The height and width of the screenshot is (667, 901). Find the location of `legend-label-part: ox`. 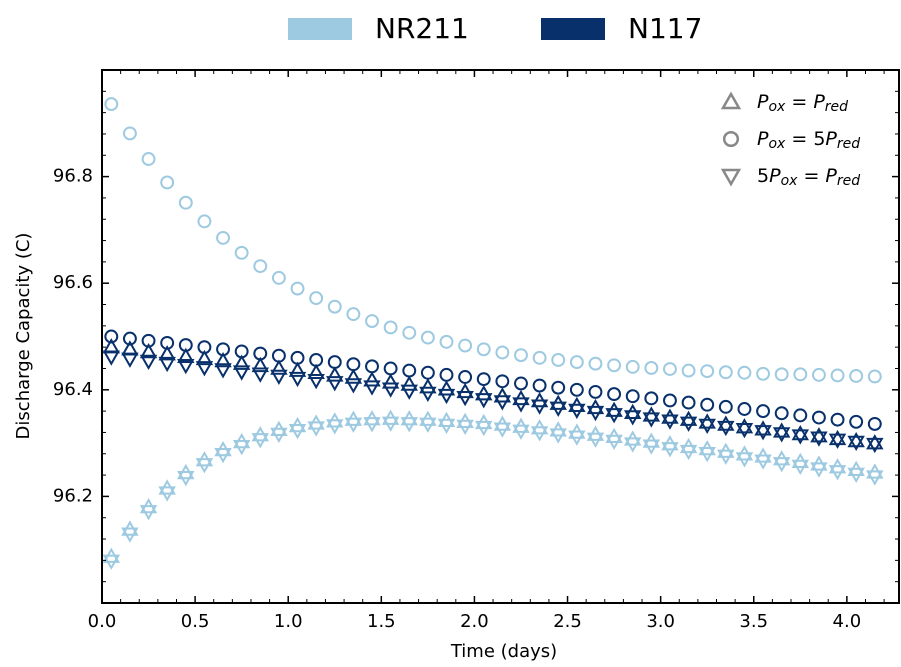

legend-label-part: ox is located at coordinates (777, 144).